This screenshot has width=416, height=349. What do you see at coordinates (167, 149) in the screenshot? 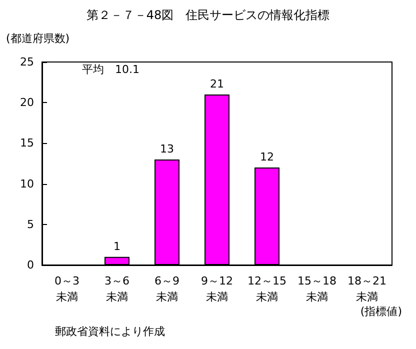
I see `data-label: 13` at bounding box center [167, 149].